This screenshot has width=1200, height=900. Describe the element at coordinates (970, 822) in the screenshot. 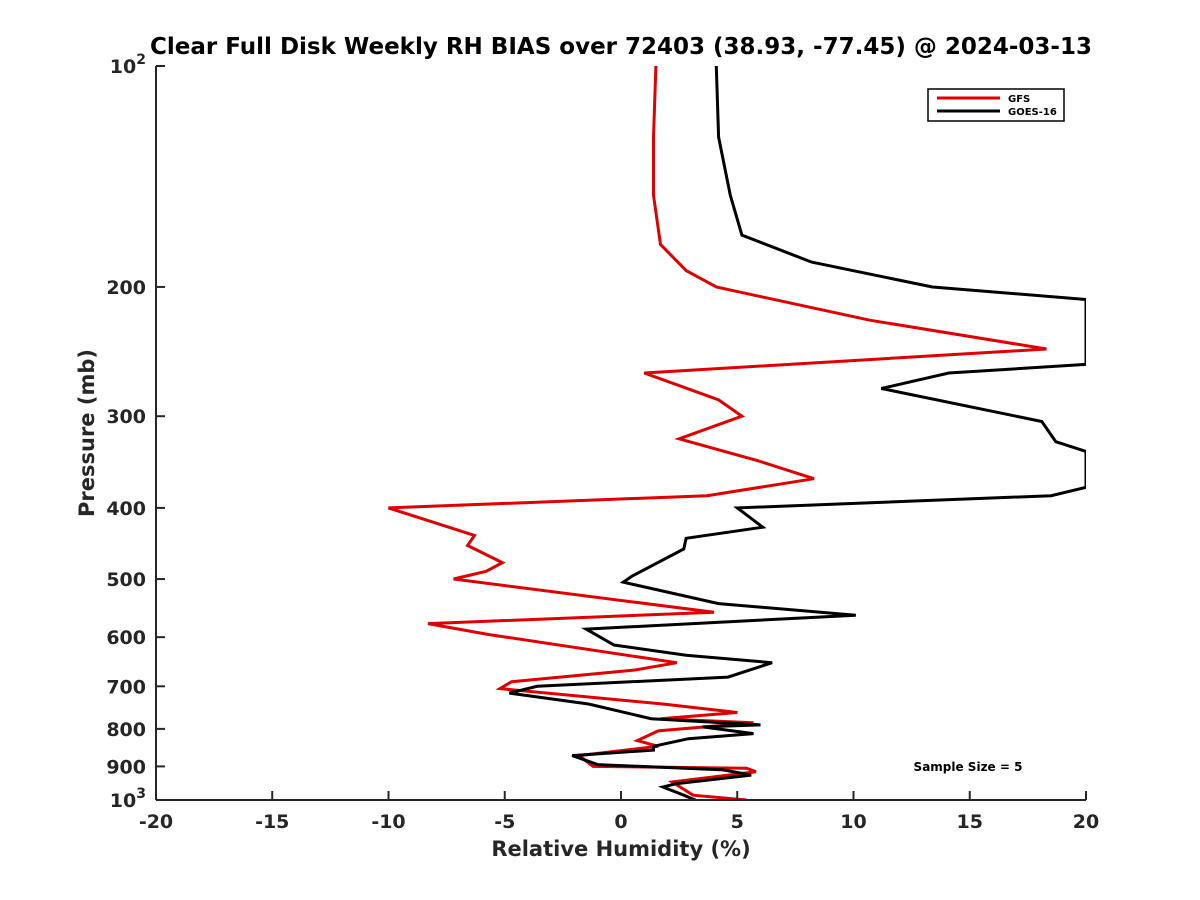

I see `x-tick-label: 15` at that location.